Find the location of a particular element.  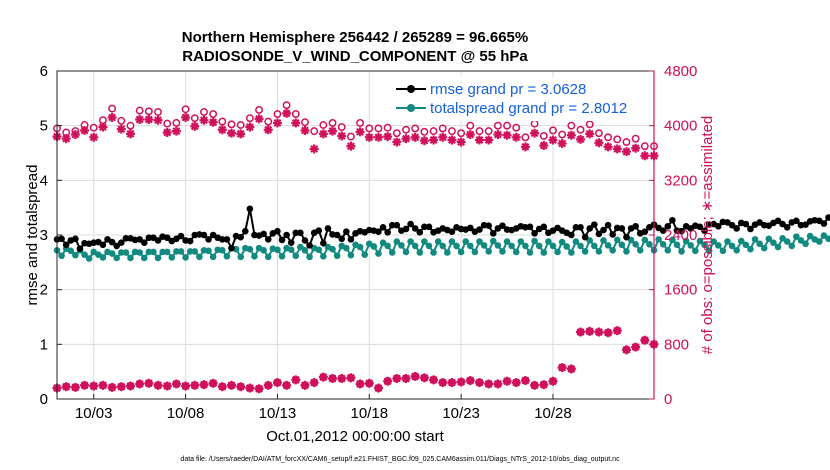

x-tick-label: 10/03 is located at coordinates (94, 413).